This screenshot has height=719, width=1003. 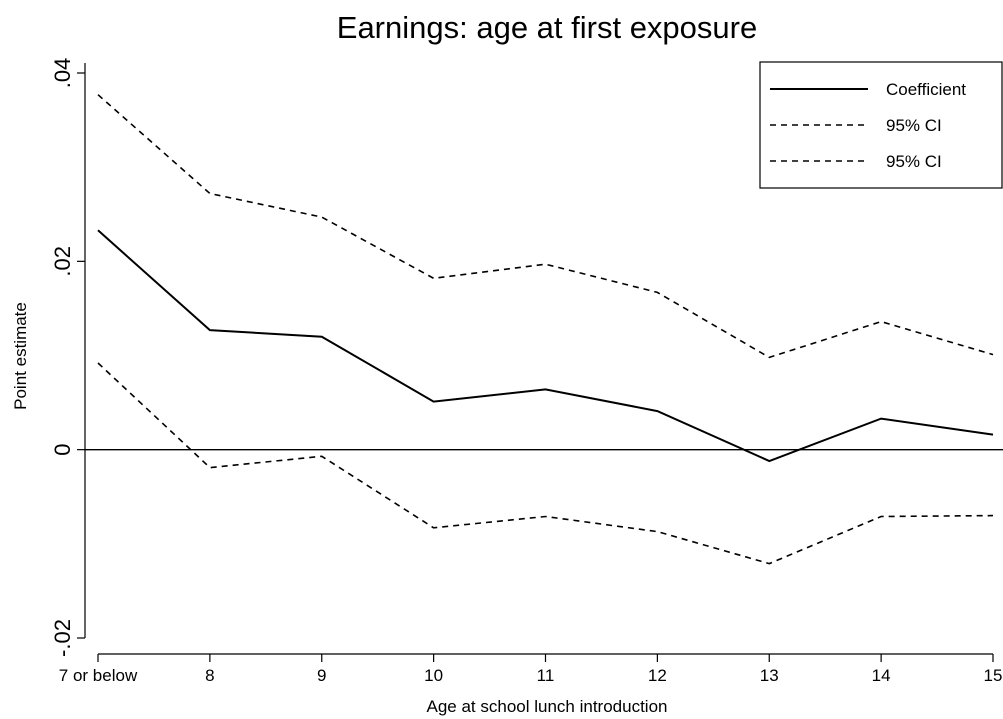 I want to click on x-tick-label: 7 or below, so click(x=98, y=675).